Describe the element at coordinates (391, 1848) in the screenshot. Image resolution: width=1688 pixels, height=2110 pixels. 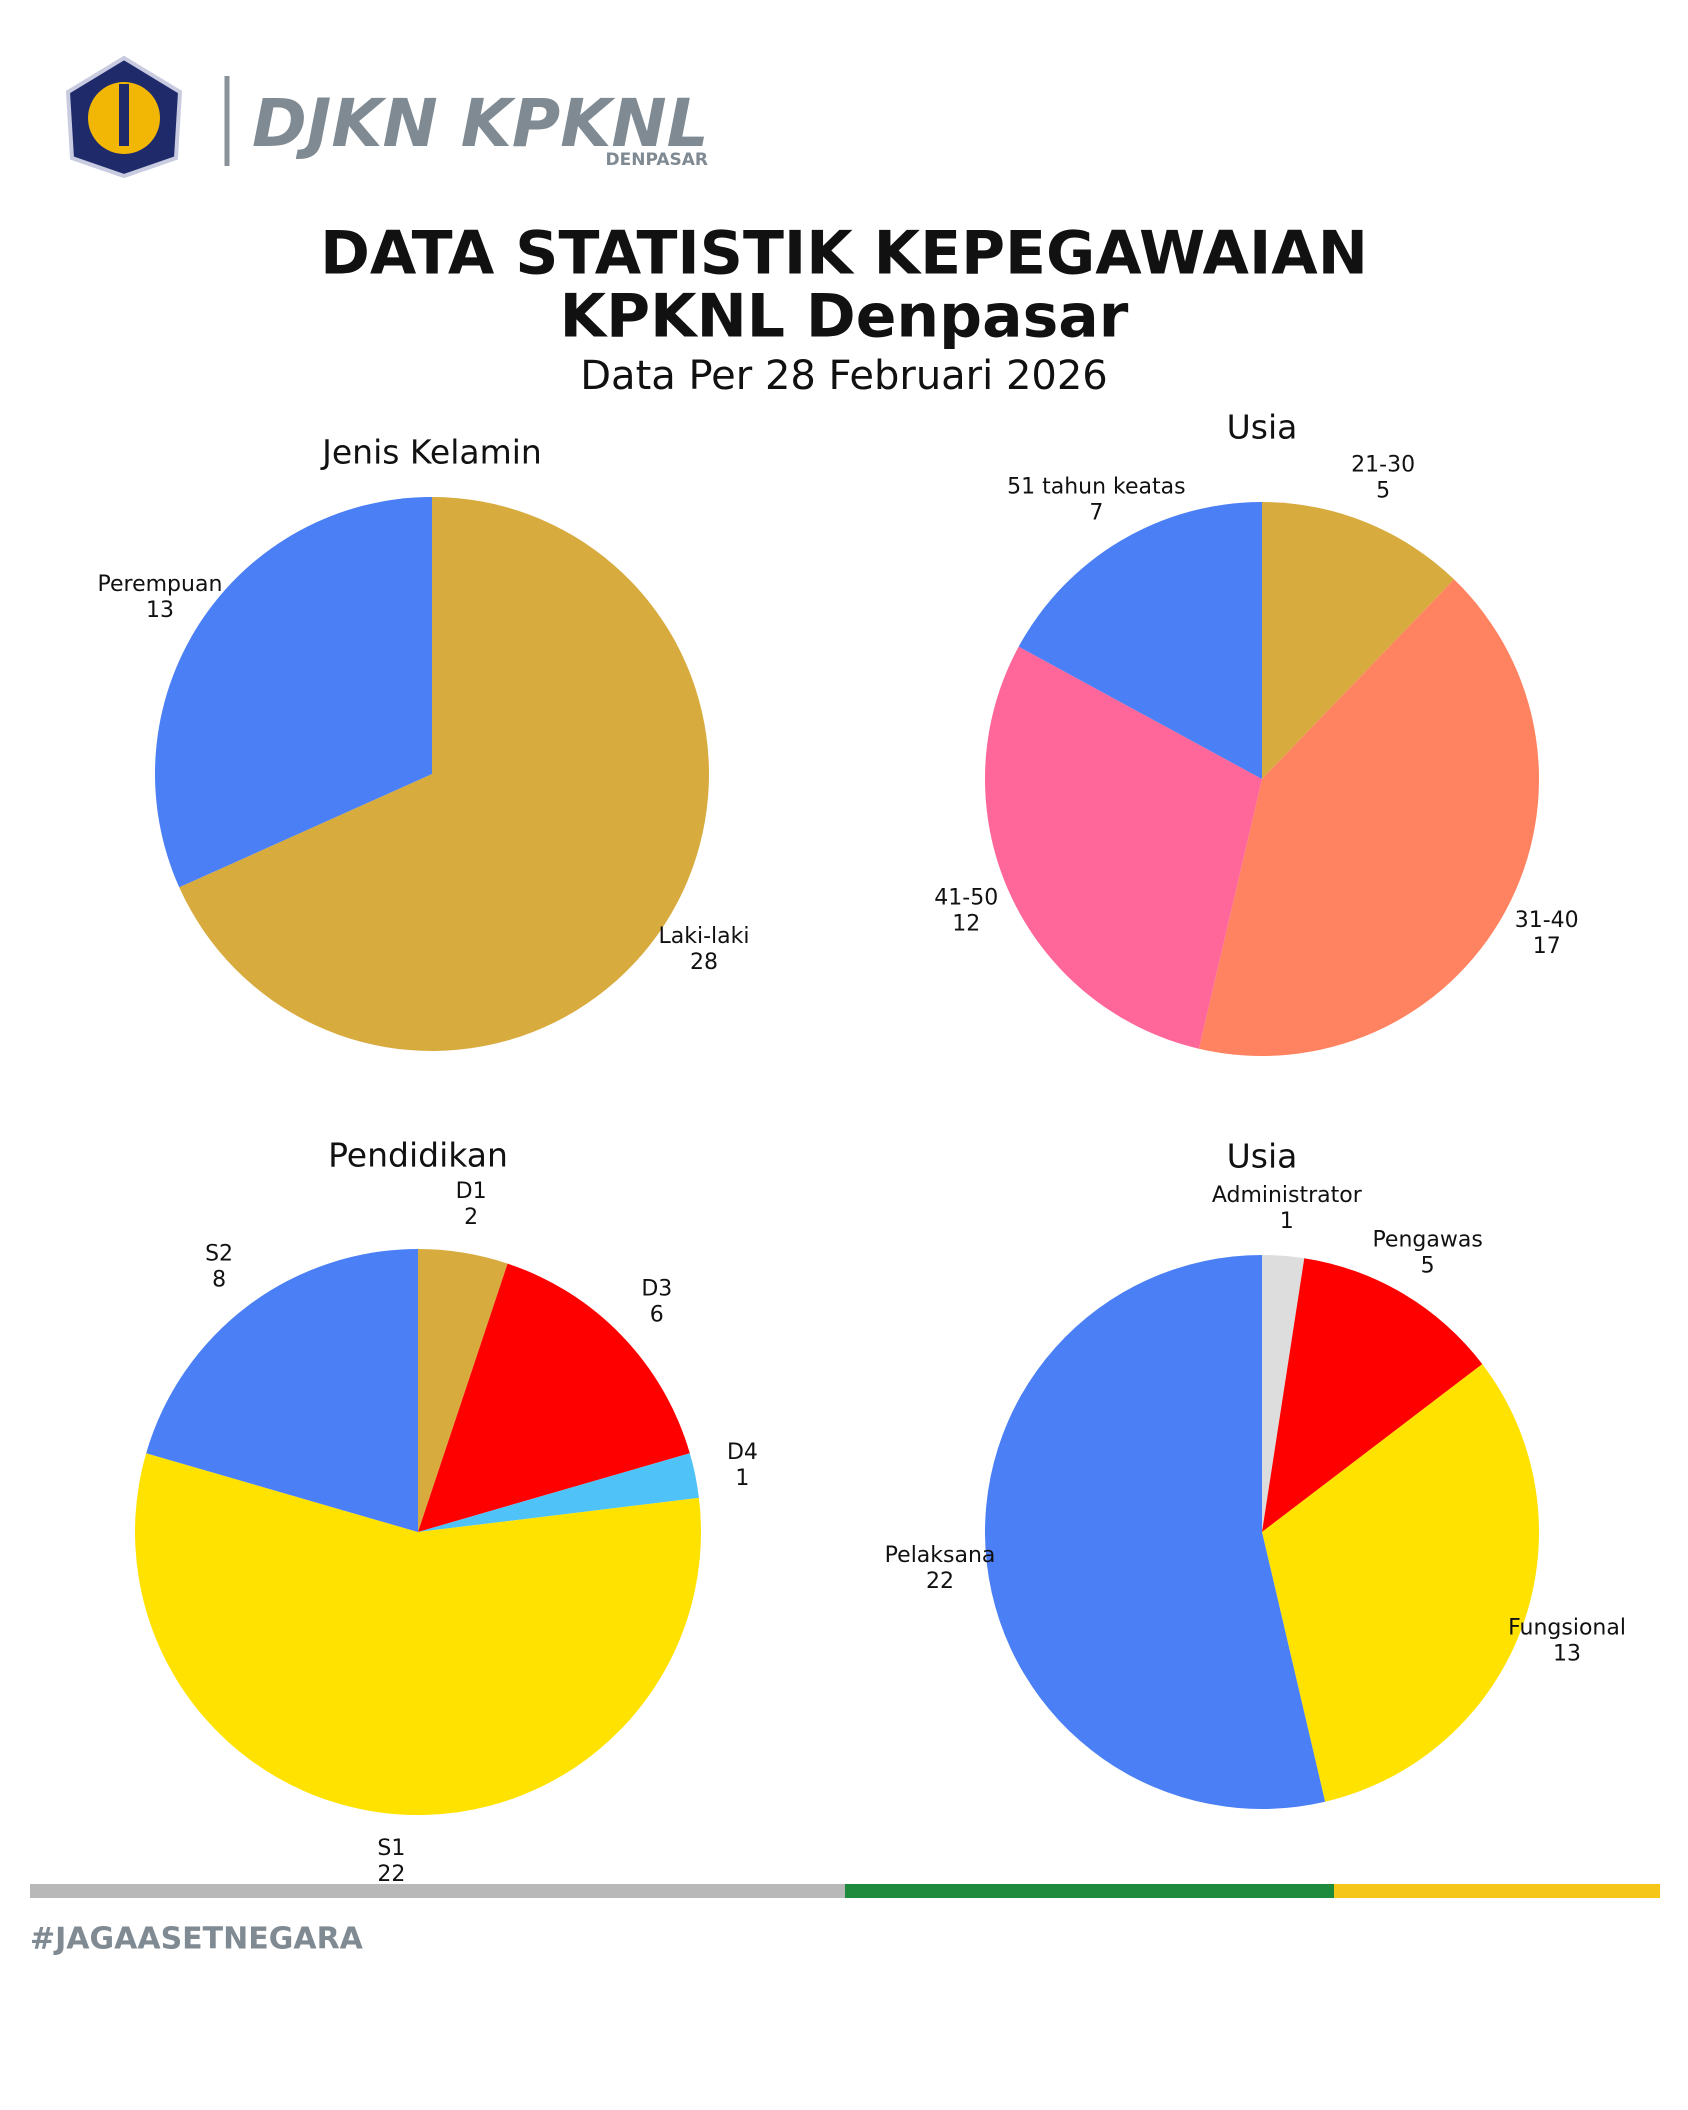
I see `slice-label: S1` at that location.